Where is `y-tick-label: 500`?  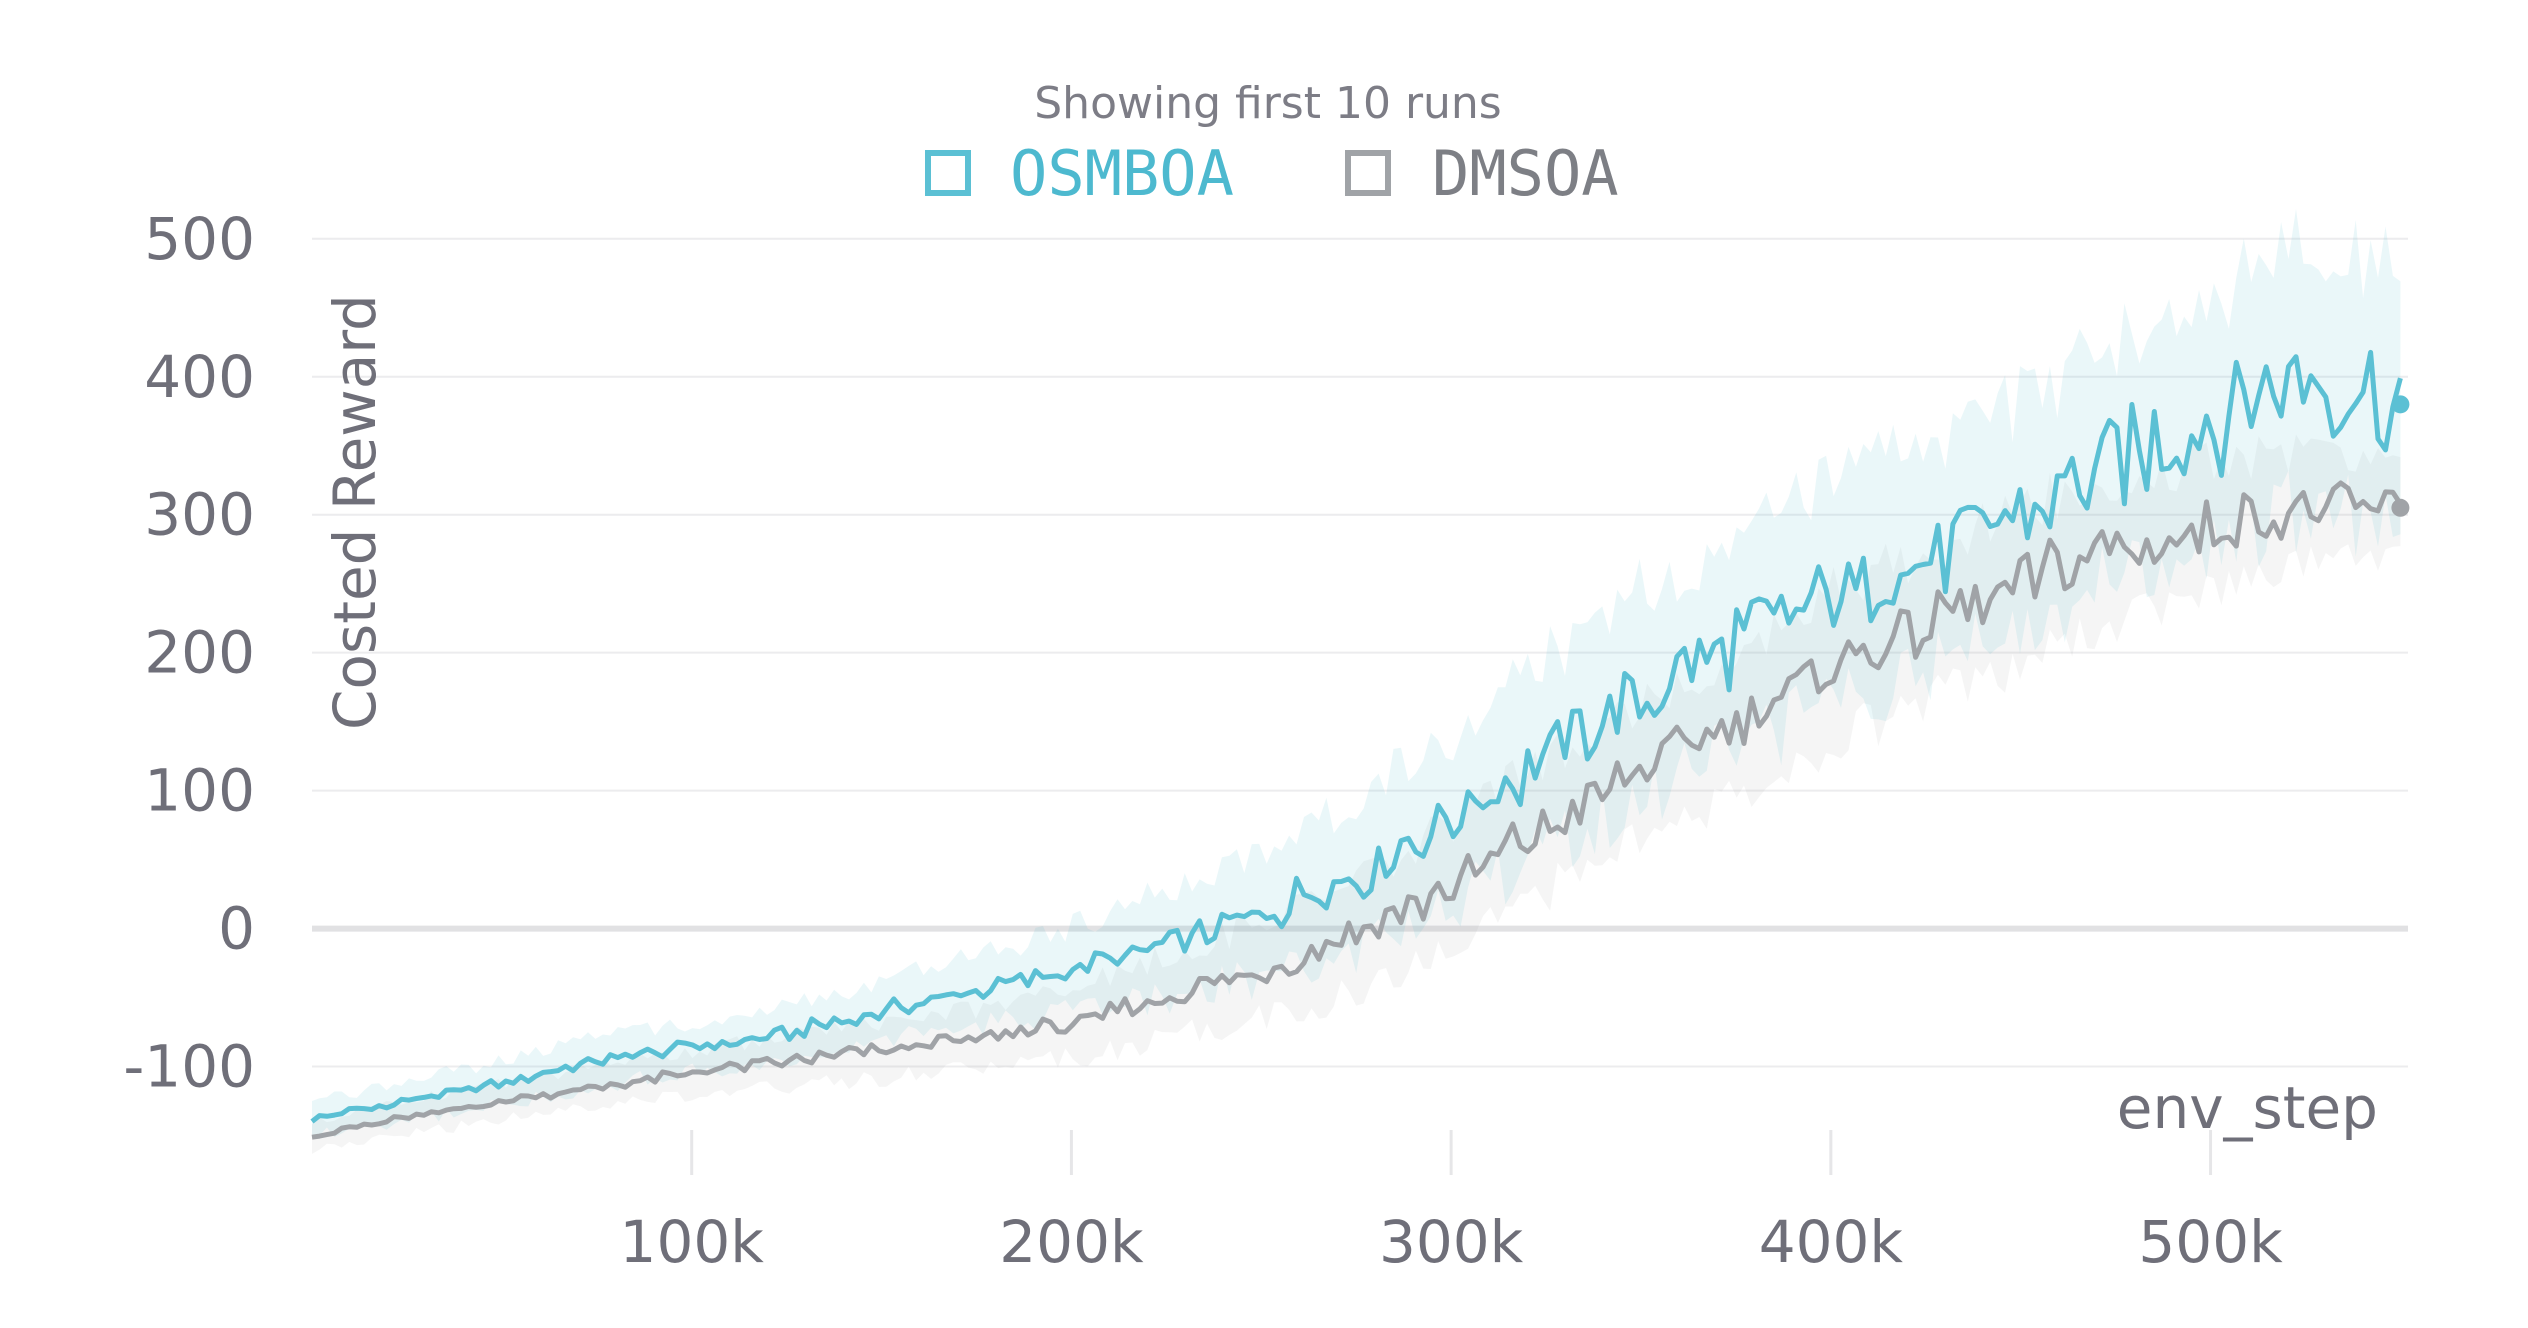
y-tick-label: 500 is located at coordinates (199, 239).